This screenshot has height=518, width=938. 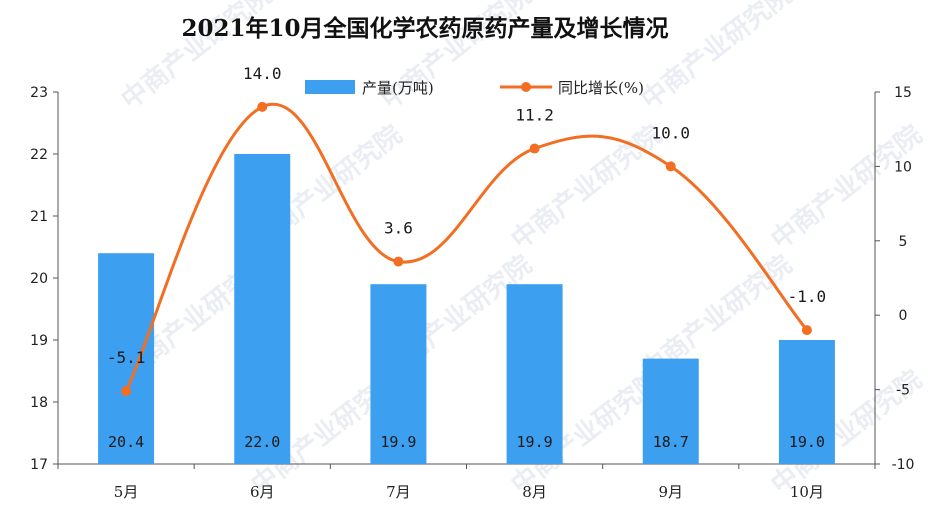 I want to click on line-value-label: 3.6, so click(x=398, y=228).